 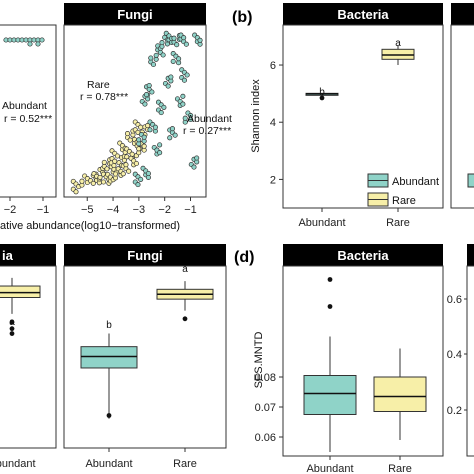 What do you see at coordinates (90, 226) in the screenshot?
I see `x-axis-label: ative abundance(log10−transformed)` at bounding box center [90, 226].